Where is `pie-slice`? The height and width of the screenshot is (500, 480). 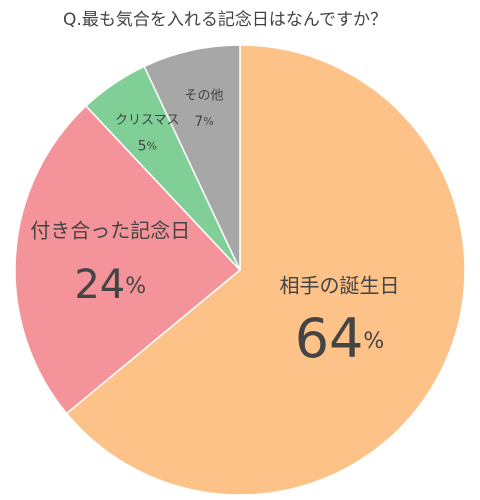 pie-slice is located at coordinates (192, 157).